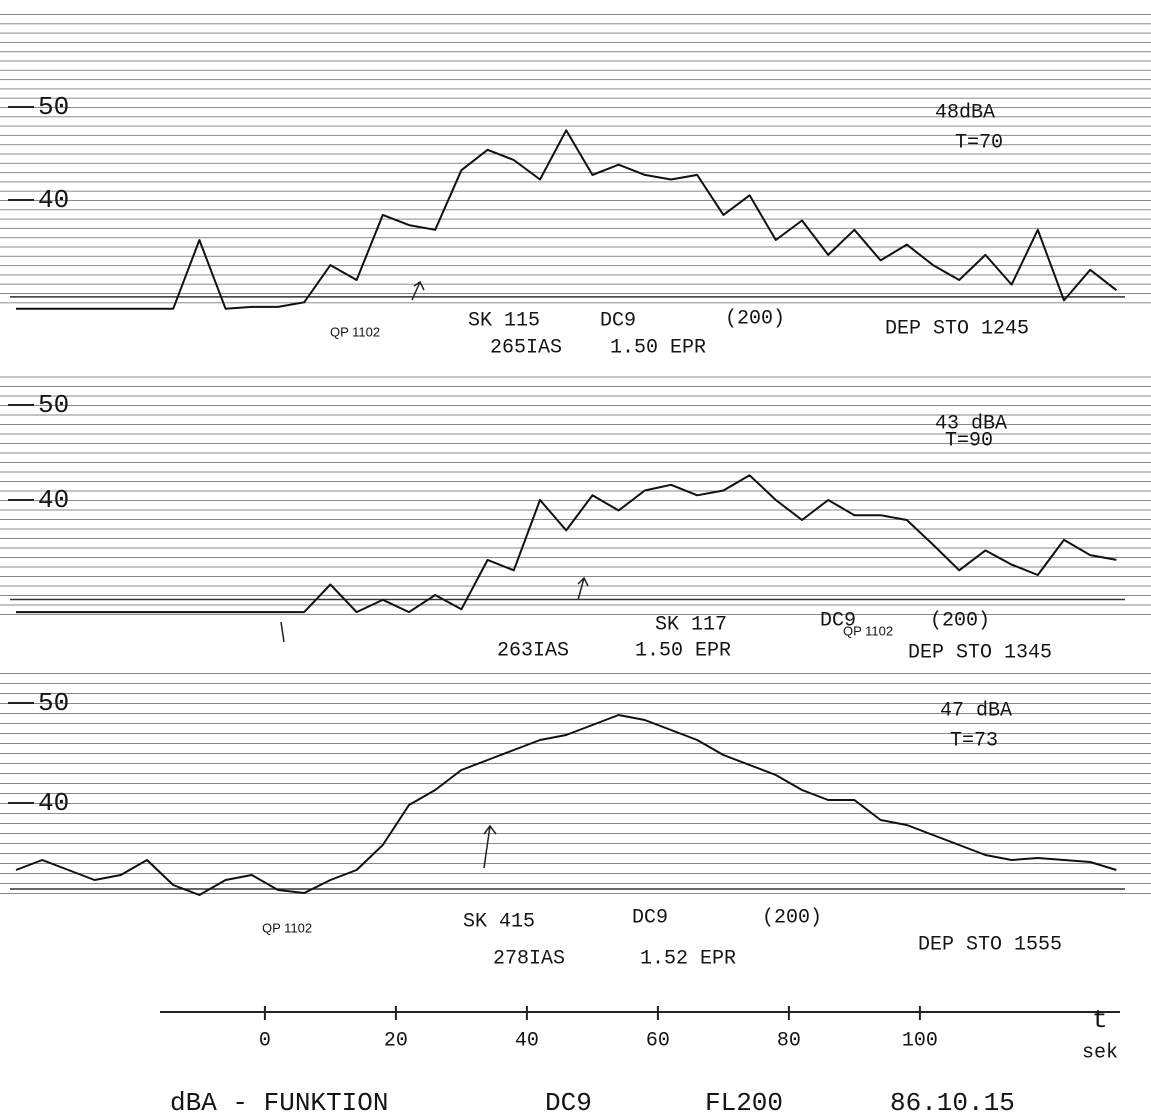 This screenshot has width=1151, height=1119. Describe the element at coordinates (566, 544) in the screenshot. I see `trace` at that location.